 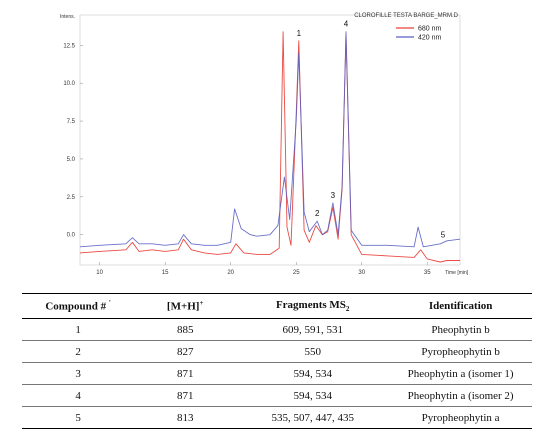 What do you see at coordinates (347, 309) in the screenshot?
I see `header-fragments-sub: 2` at bounding box center [347, 309].